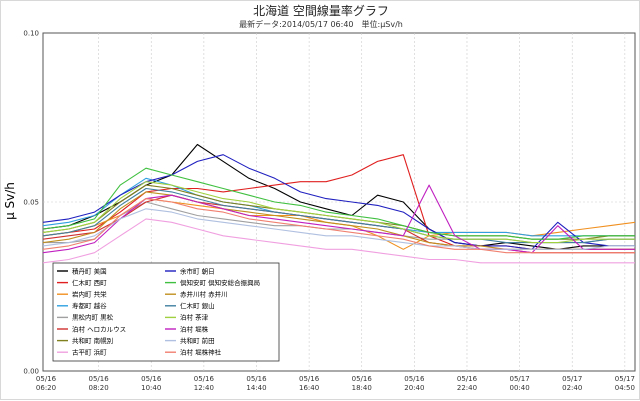  Describe the element at coordinates (362, 388) in the screenshot. I see `x-tick-time: 18:40` at that location.